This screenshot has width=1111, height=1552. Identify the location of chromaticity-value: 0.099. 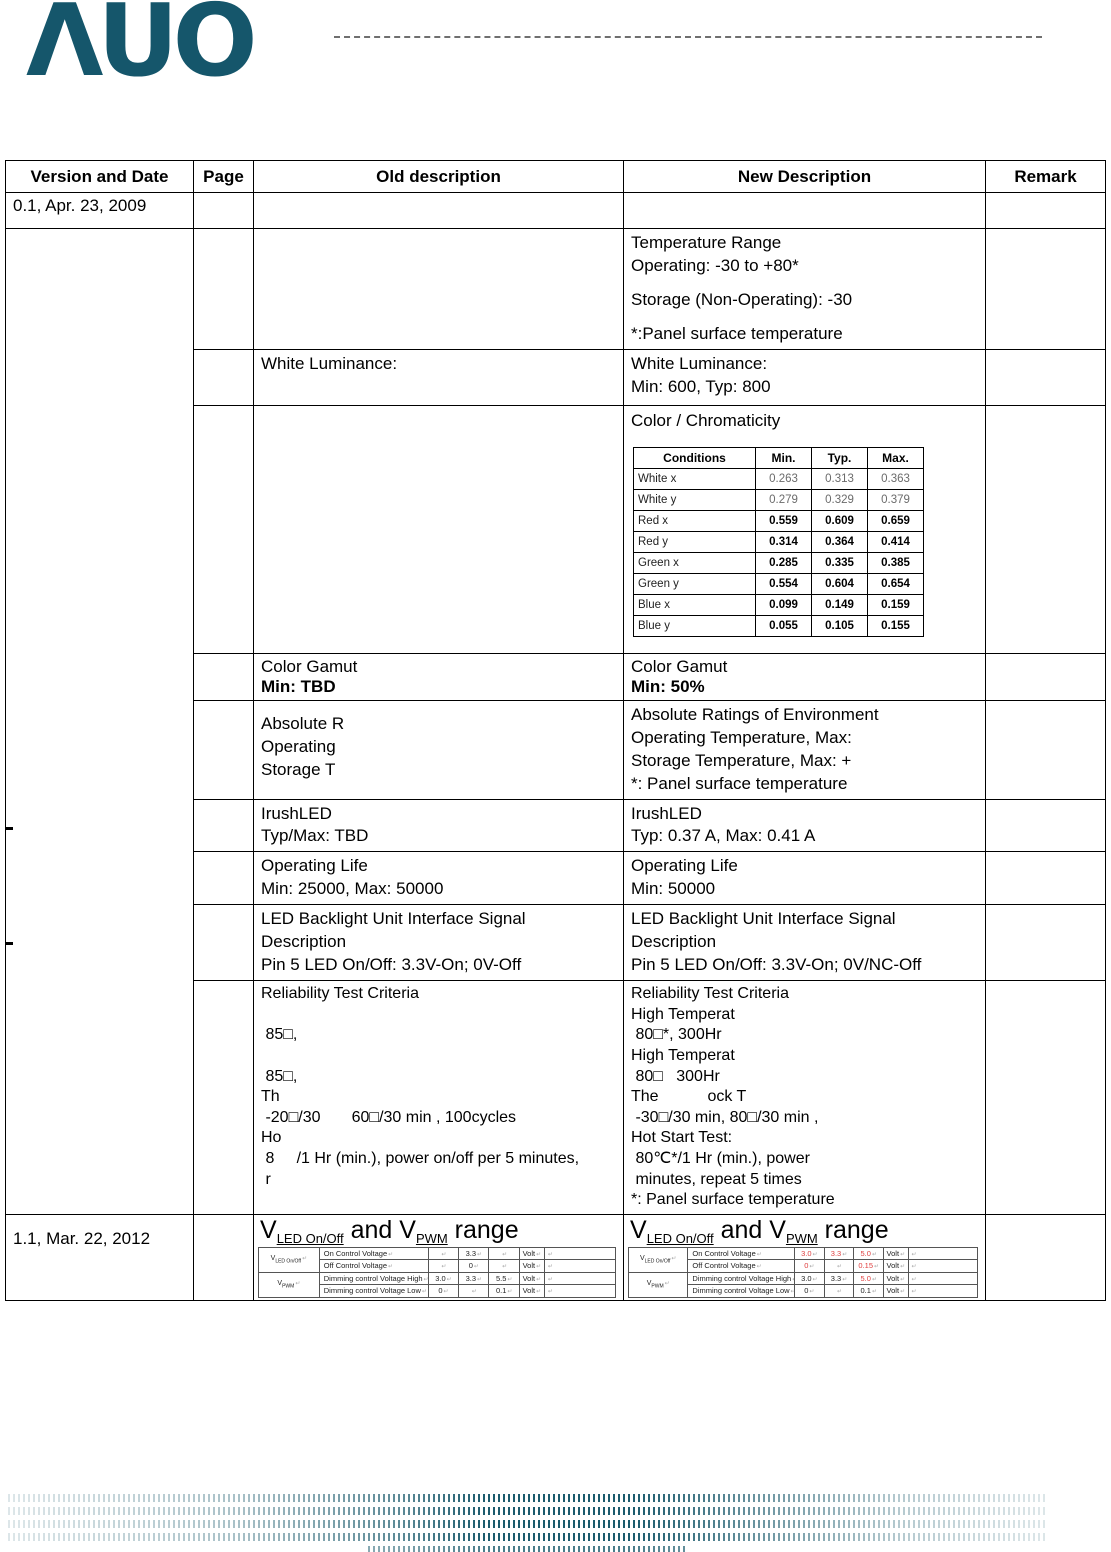
(783, 604).